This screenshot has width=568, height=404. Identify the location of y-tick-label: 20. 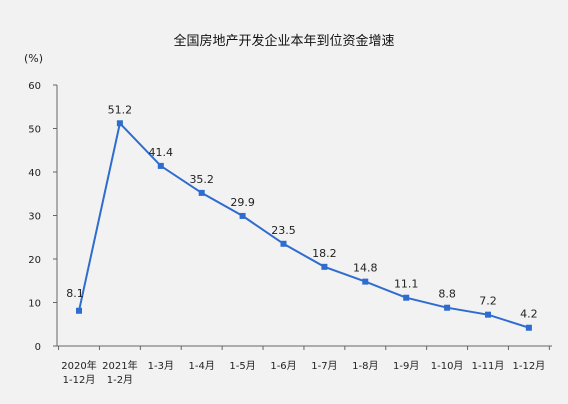
(34, 260).